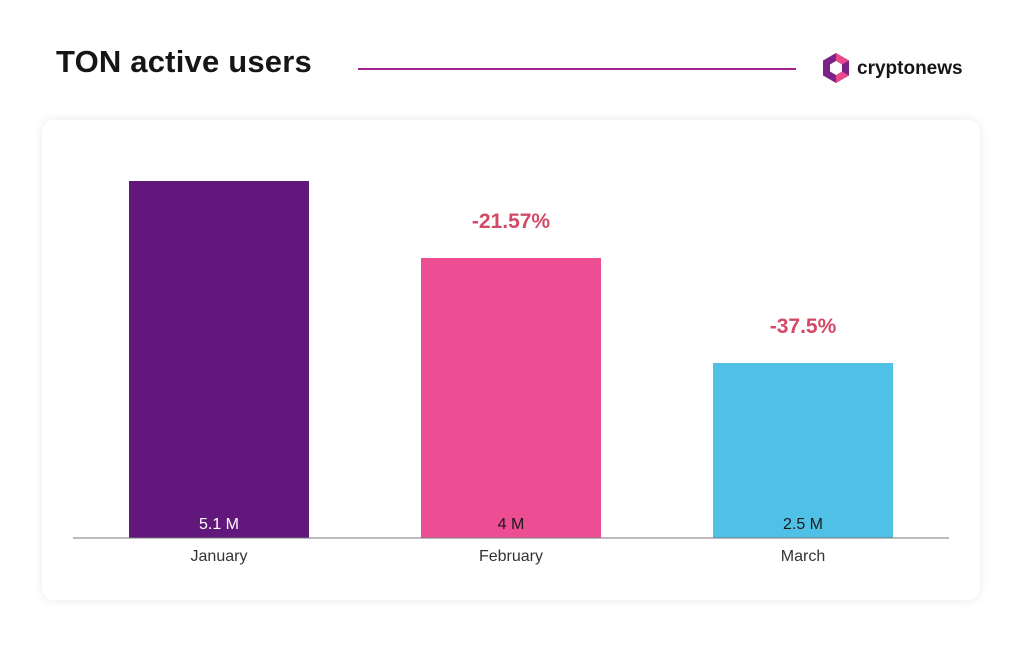  Describe the element at coordinates (803, 450) in the screenshot. I see `bar-march` at that location.